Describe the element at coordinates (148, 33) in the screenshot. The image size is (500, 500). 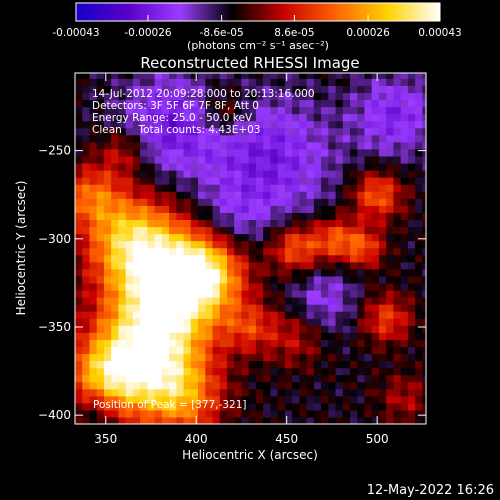
I see `colorbar-tick-label: -0.00026` at that location.